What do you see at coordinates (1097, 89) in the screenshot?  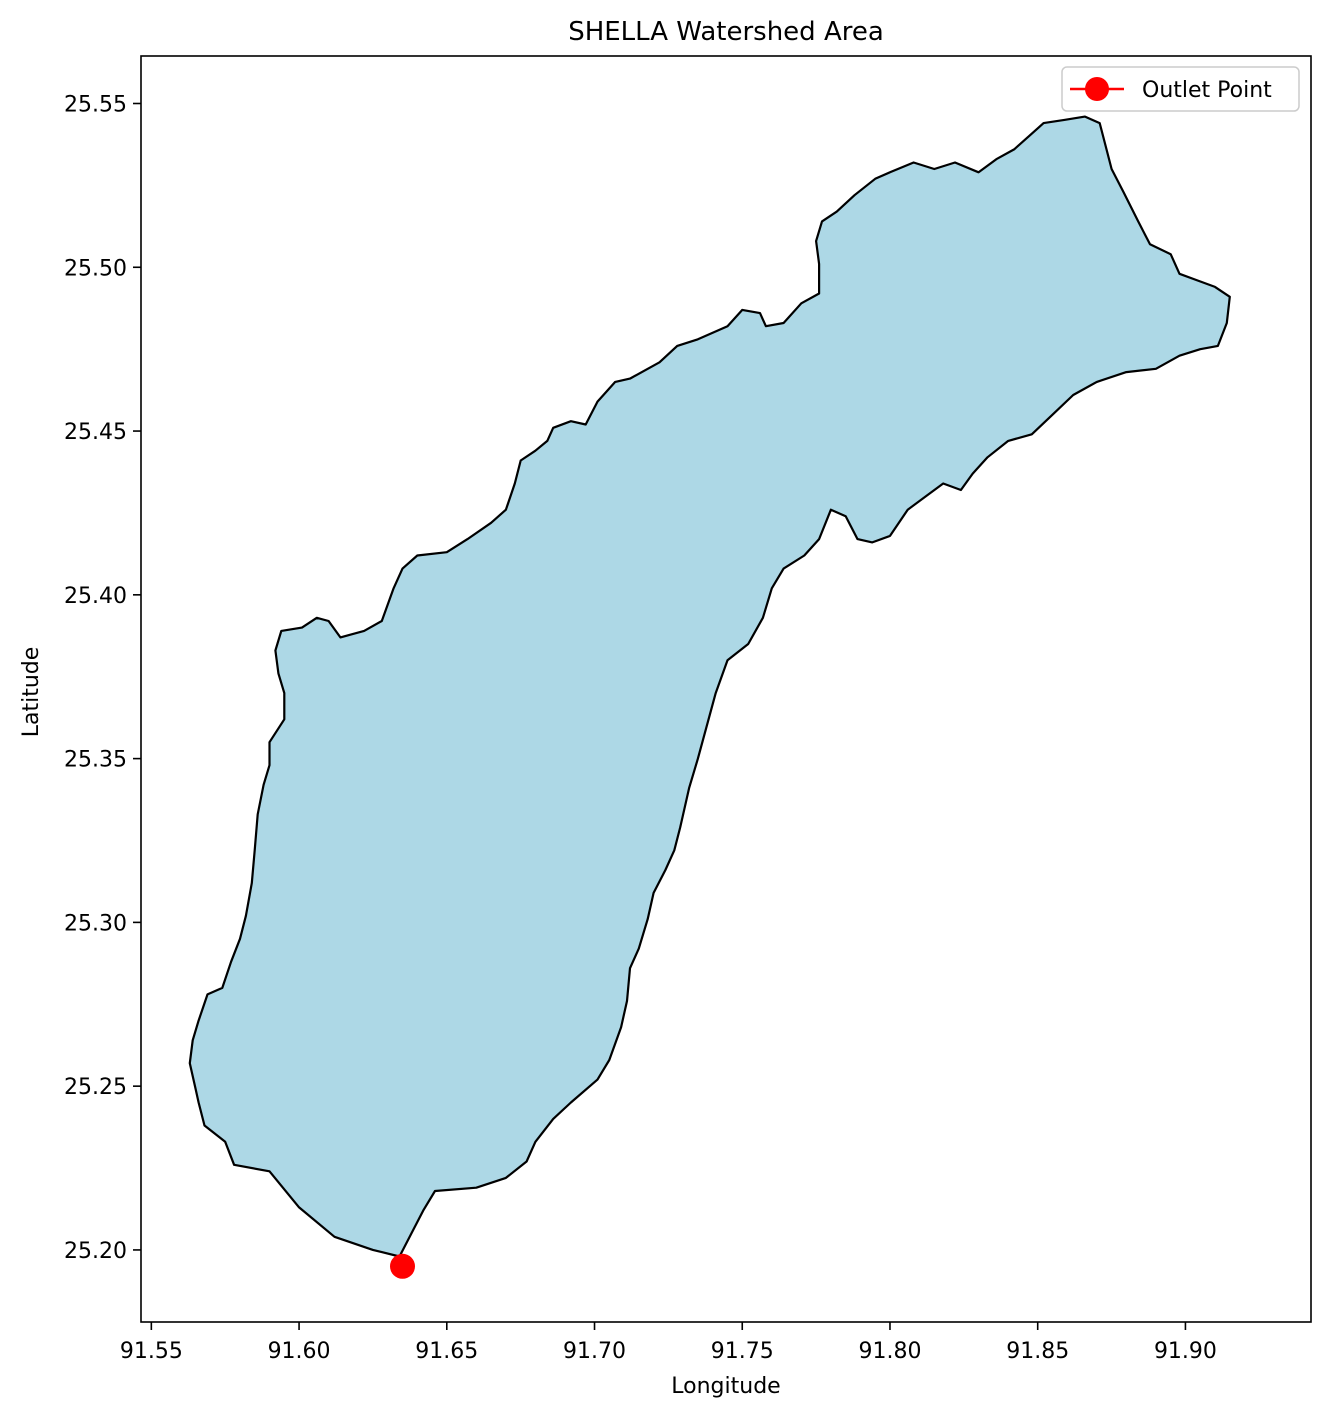 I see `legend-outlet-marker` at bounding box center [1097, 89].